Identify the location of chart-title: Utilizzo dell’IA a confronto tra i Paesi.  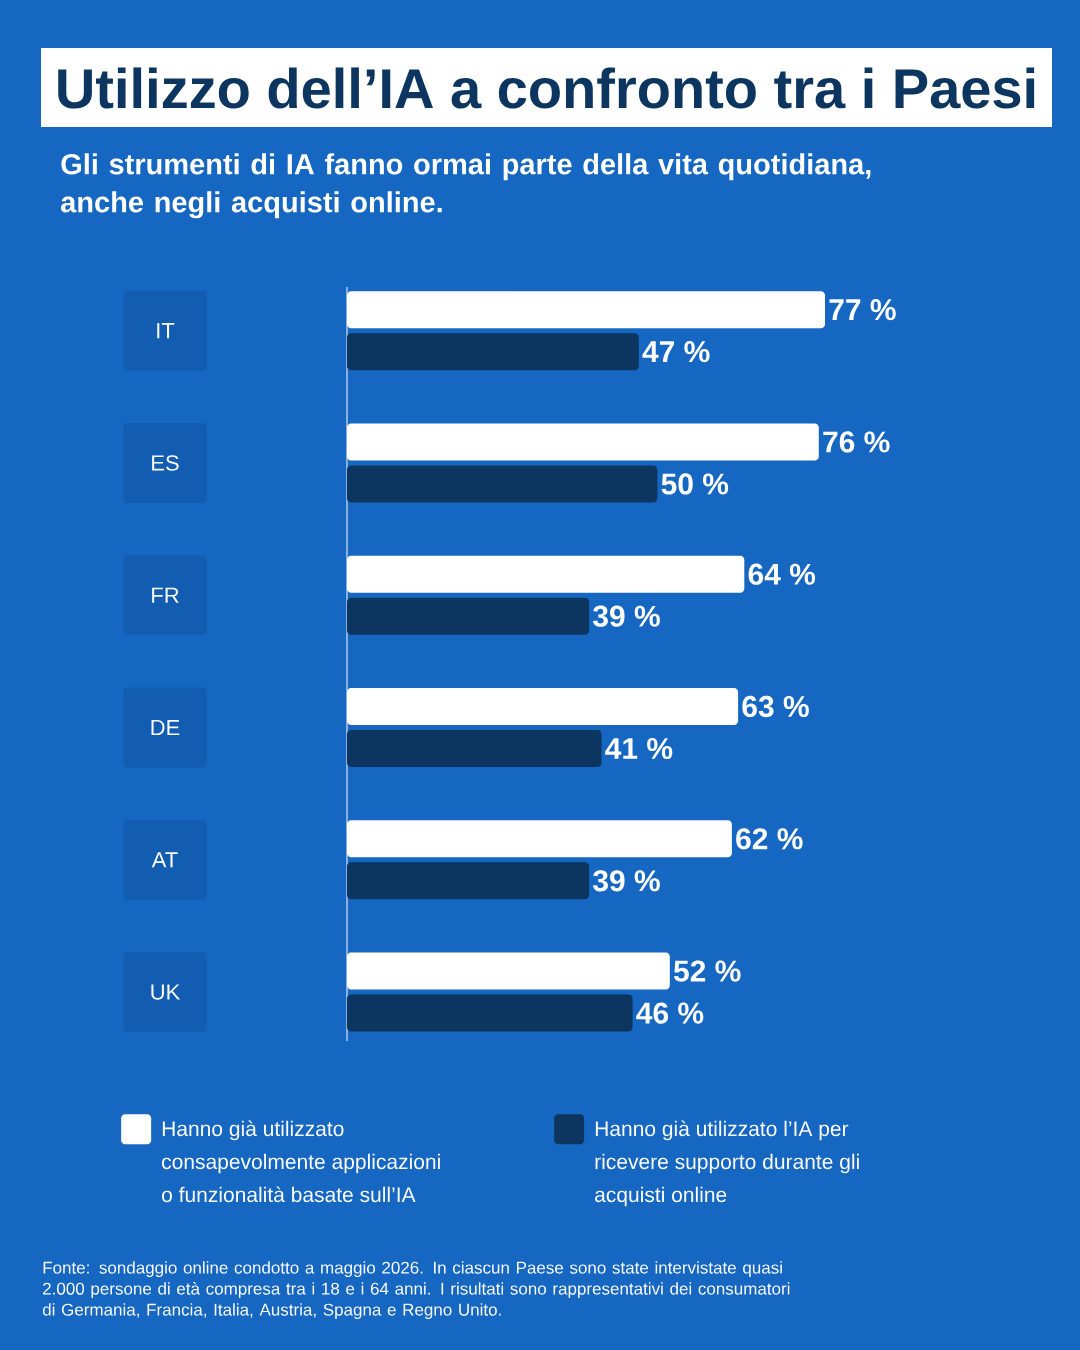
(546, 88).